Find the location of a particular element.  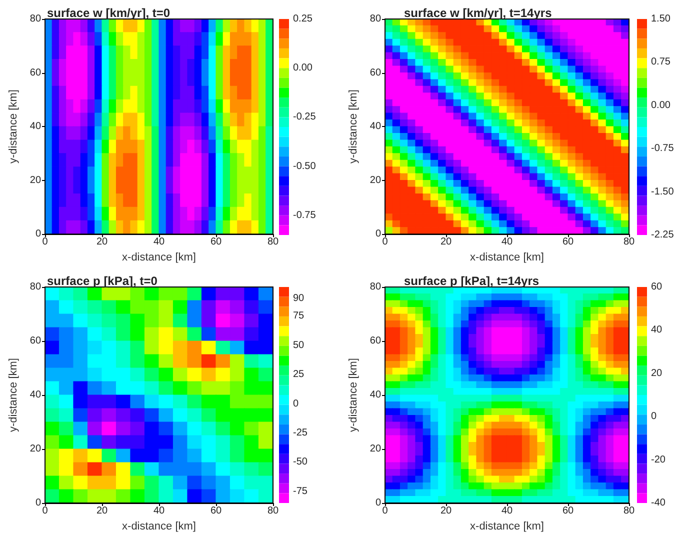

color-bar-label: -75 is located at coordinates (300, 491).